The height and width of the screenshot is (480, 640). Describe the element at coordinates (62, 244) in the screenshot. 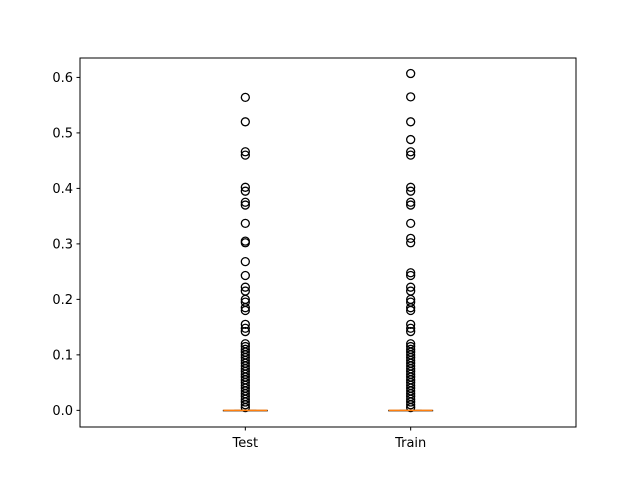

I see `y-tick-label: 0.3` at that location.